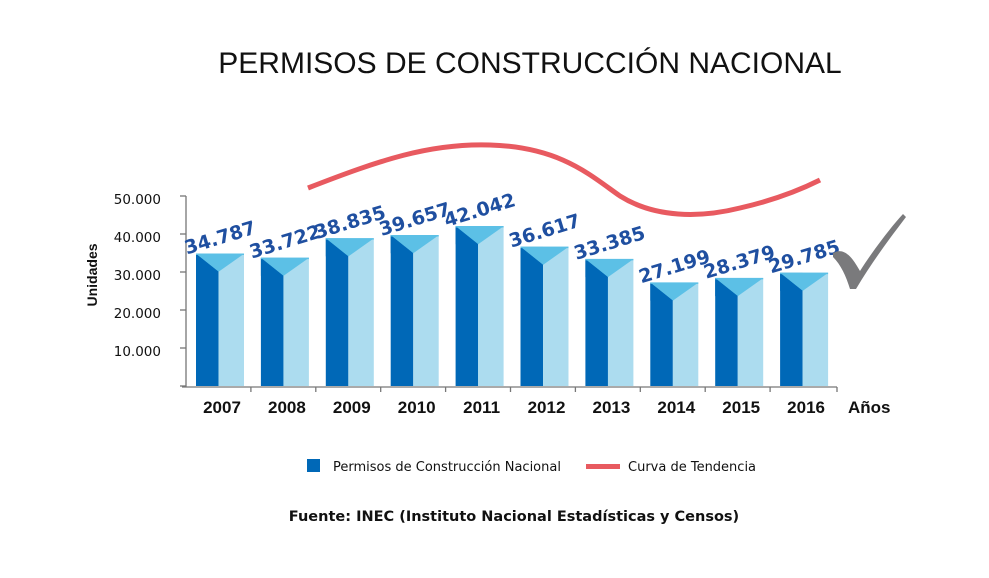 The width and height of the screenshot is (989, 578). What do you see at coordinates (674, 267) in the screenshot?
I see `data-label-2014: 27.199` at bounding box center [674, 267].